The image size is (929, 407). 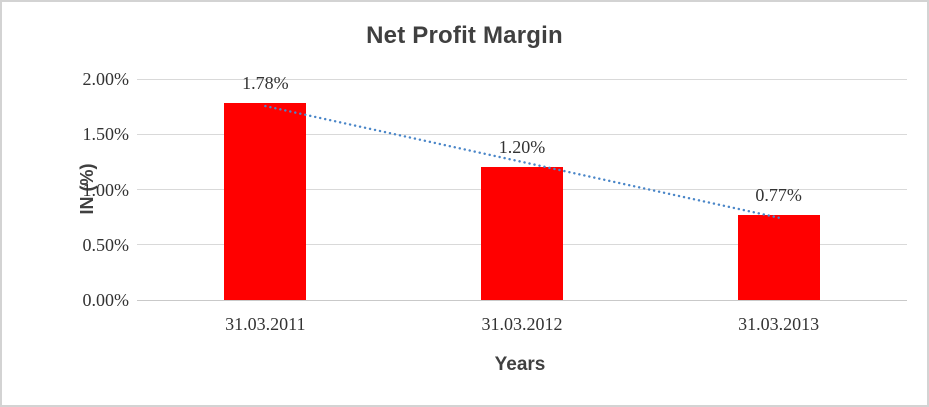 What do you see at coordinates (106, 134) in the screenshot?
I see `y-tick-label: 1.50%` at bounding box center [106, 134].